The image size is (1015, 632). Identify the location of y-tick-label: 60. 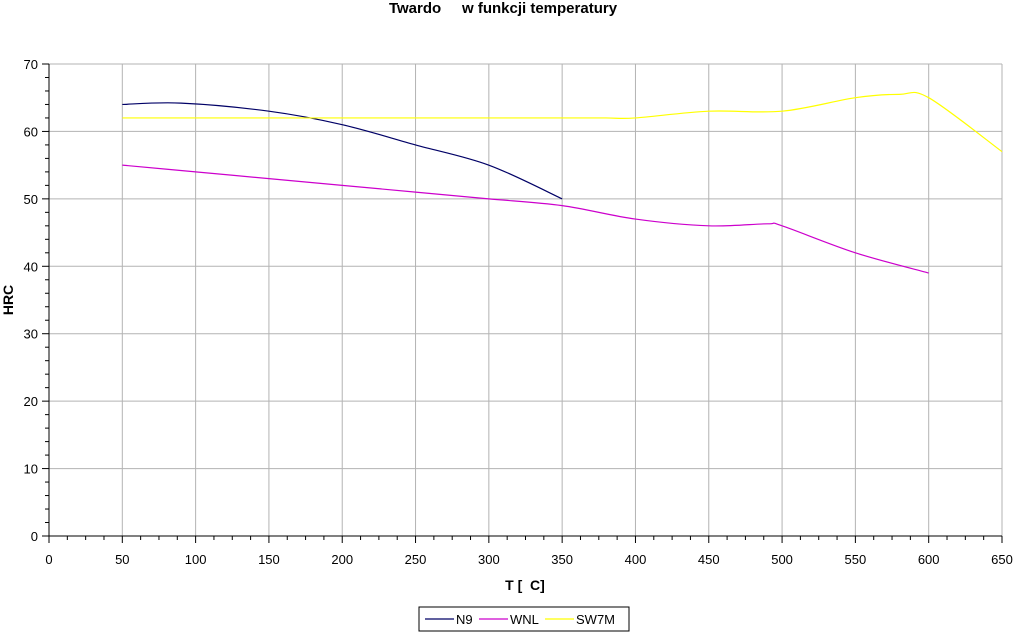
(31, 131).